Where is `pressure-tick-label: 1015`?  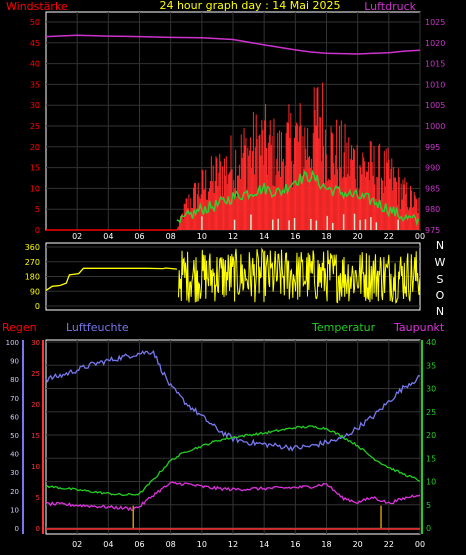 pressure-tick-label: 1015 is located at coordinates (435, 64).